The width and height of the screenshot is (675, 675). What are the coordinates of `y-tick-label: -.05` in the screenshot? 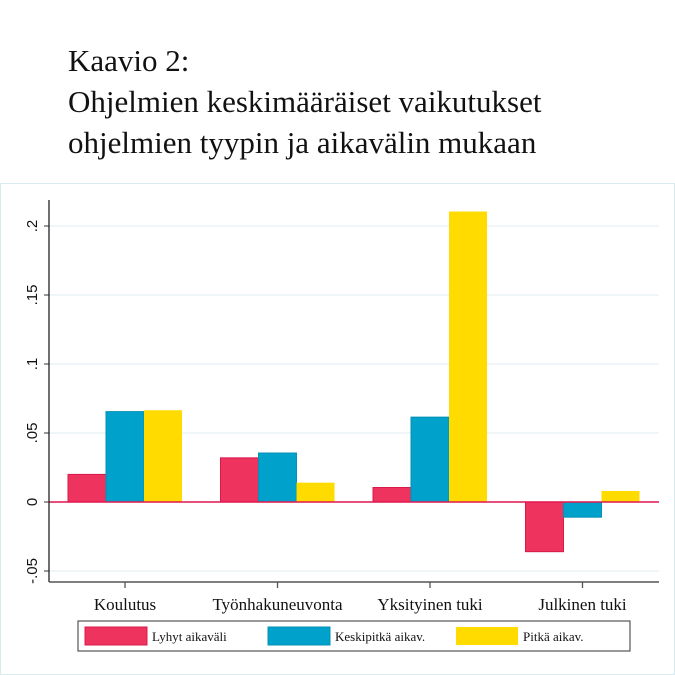 It's located at (32, 571).